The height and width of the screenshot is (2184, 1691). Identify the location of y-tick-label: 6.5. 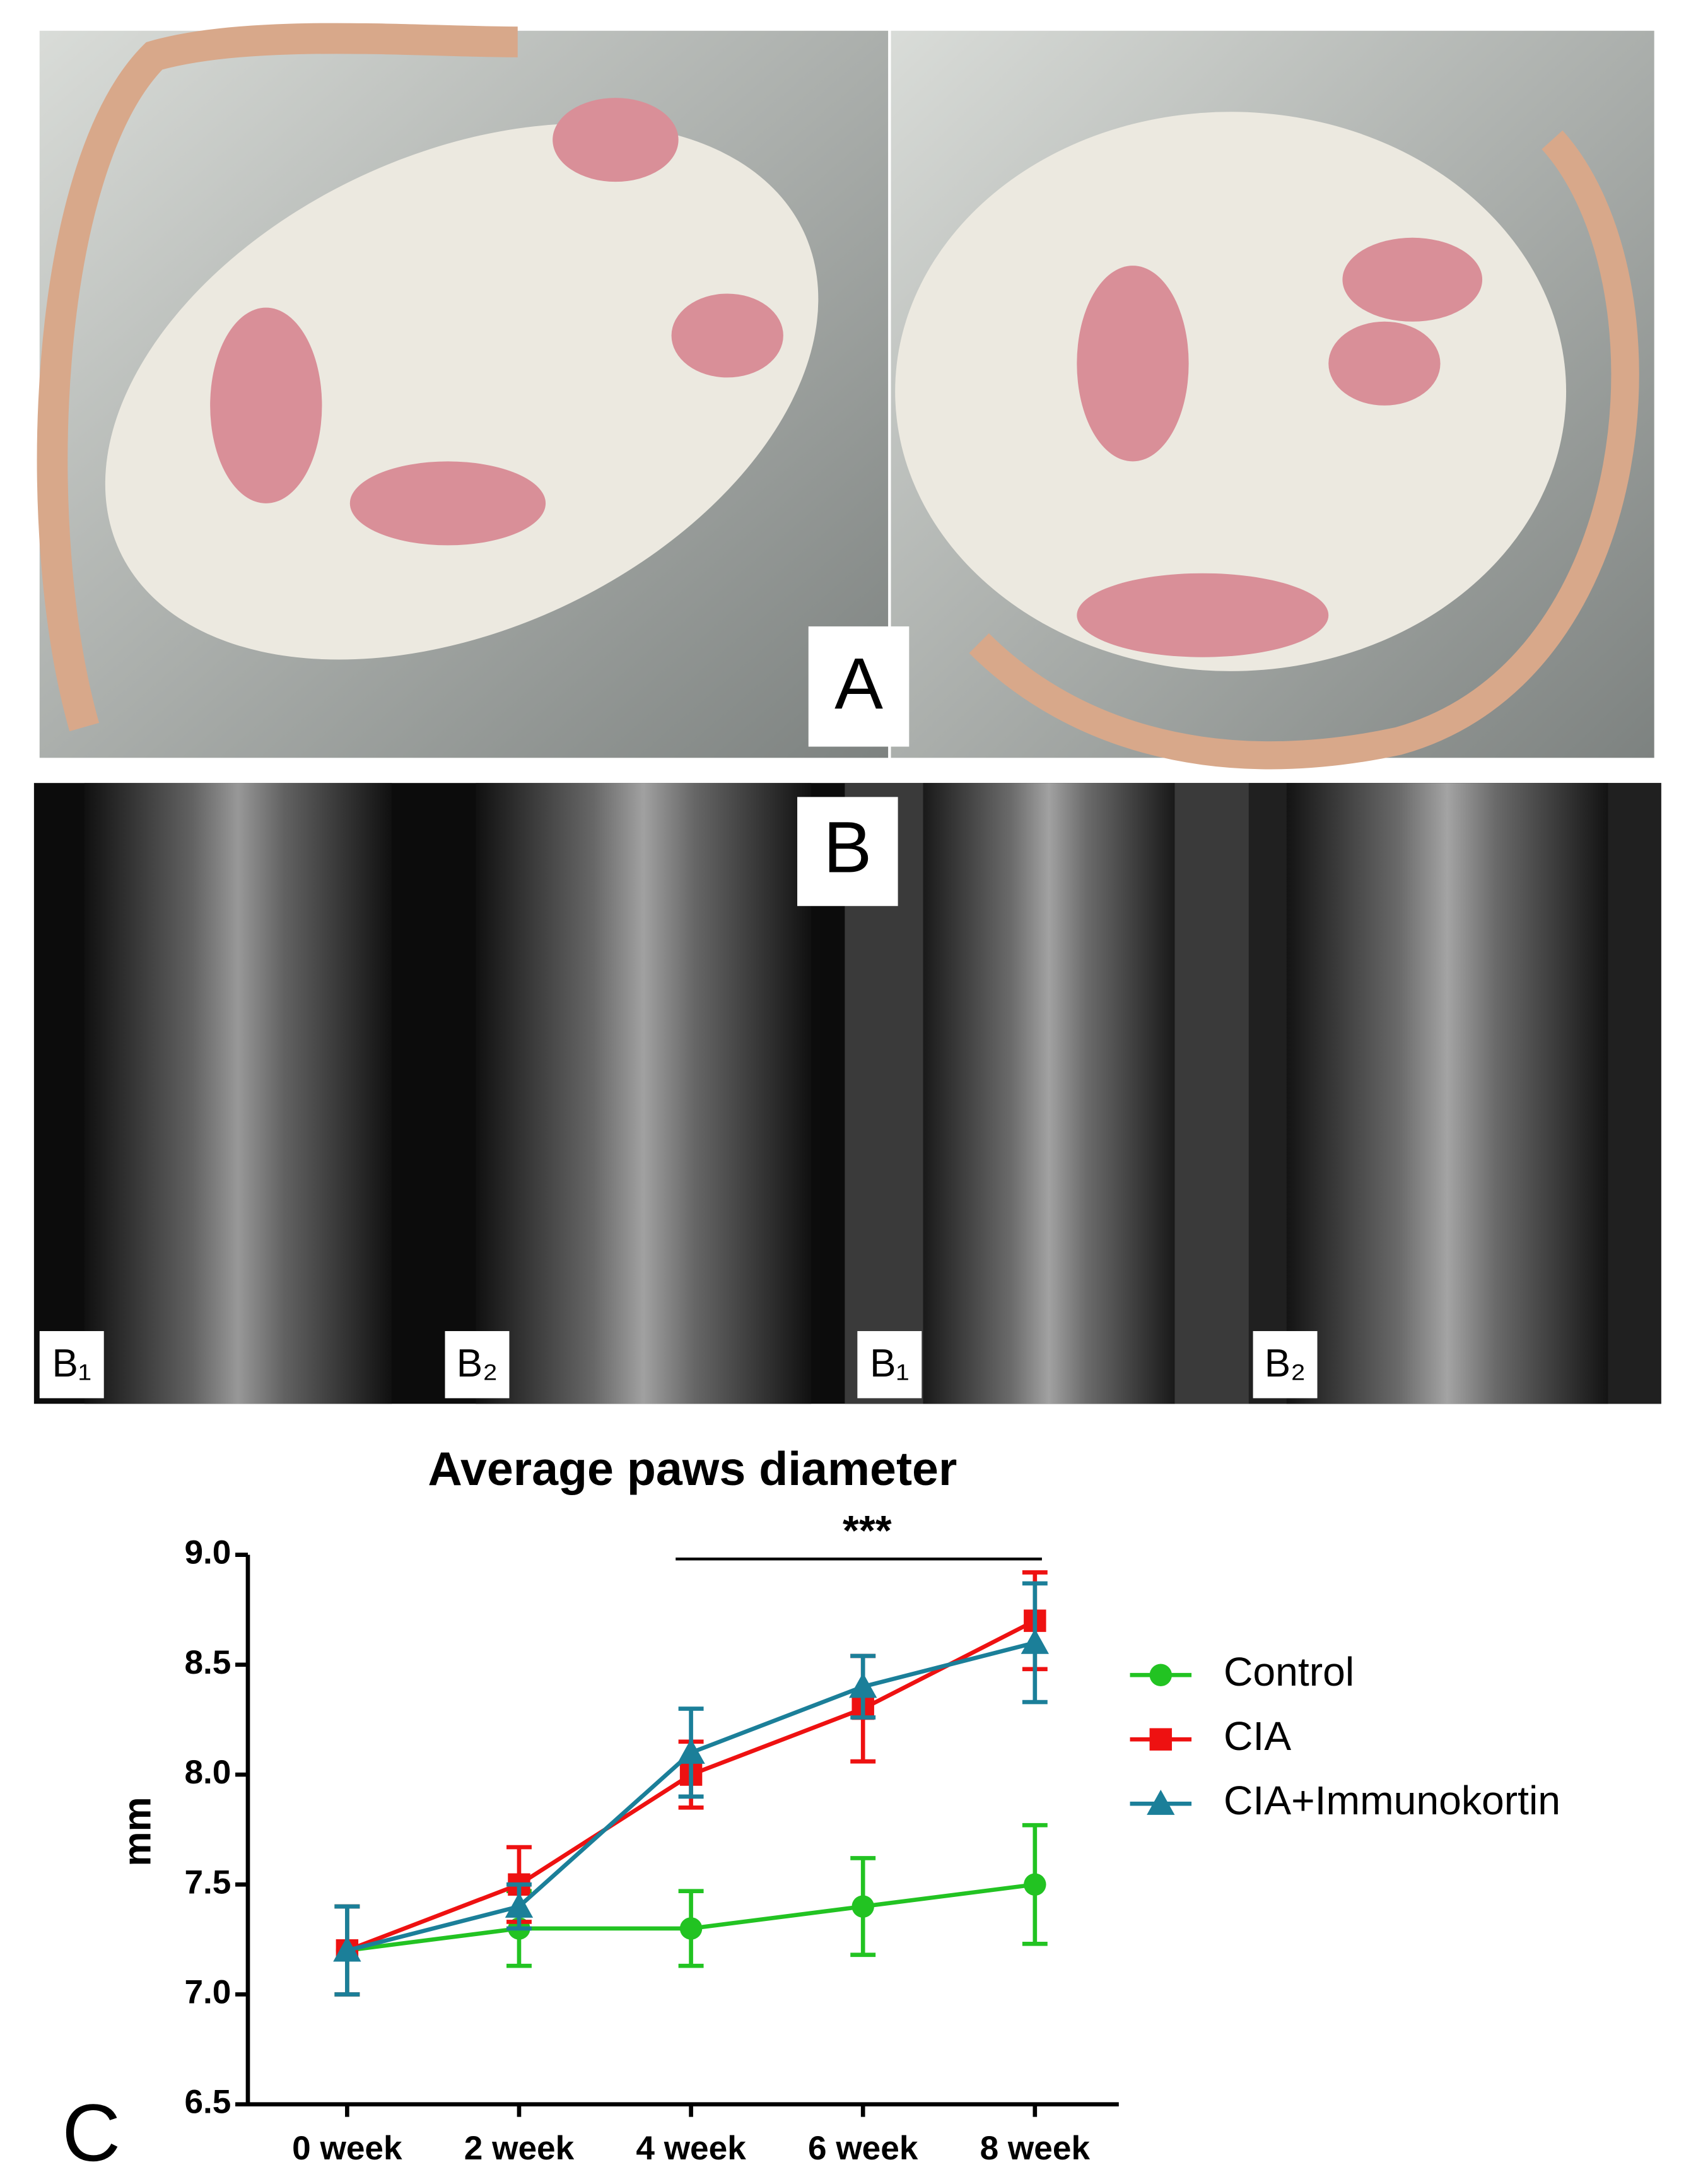
(208, 2102).